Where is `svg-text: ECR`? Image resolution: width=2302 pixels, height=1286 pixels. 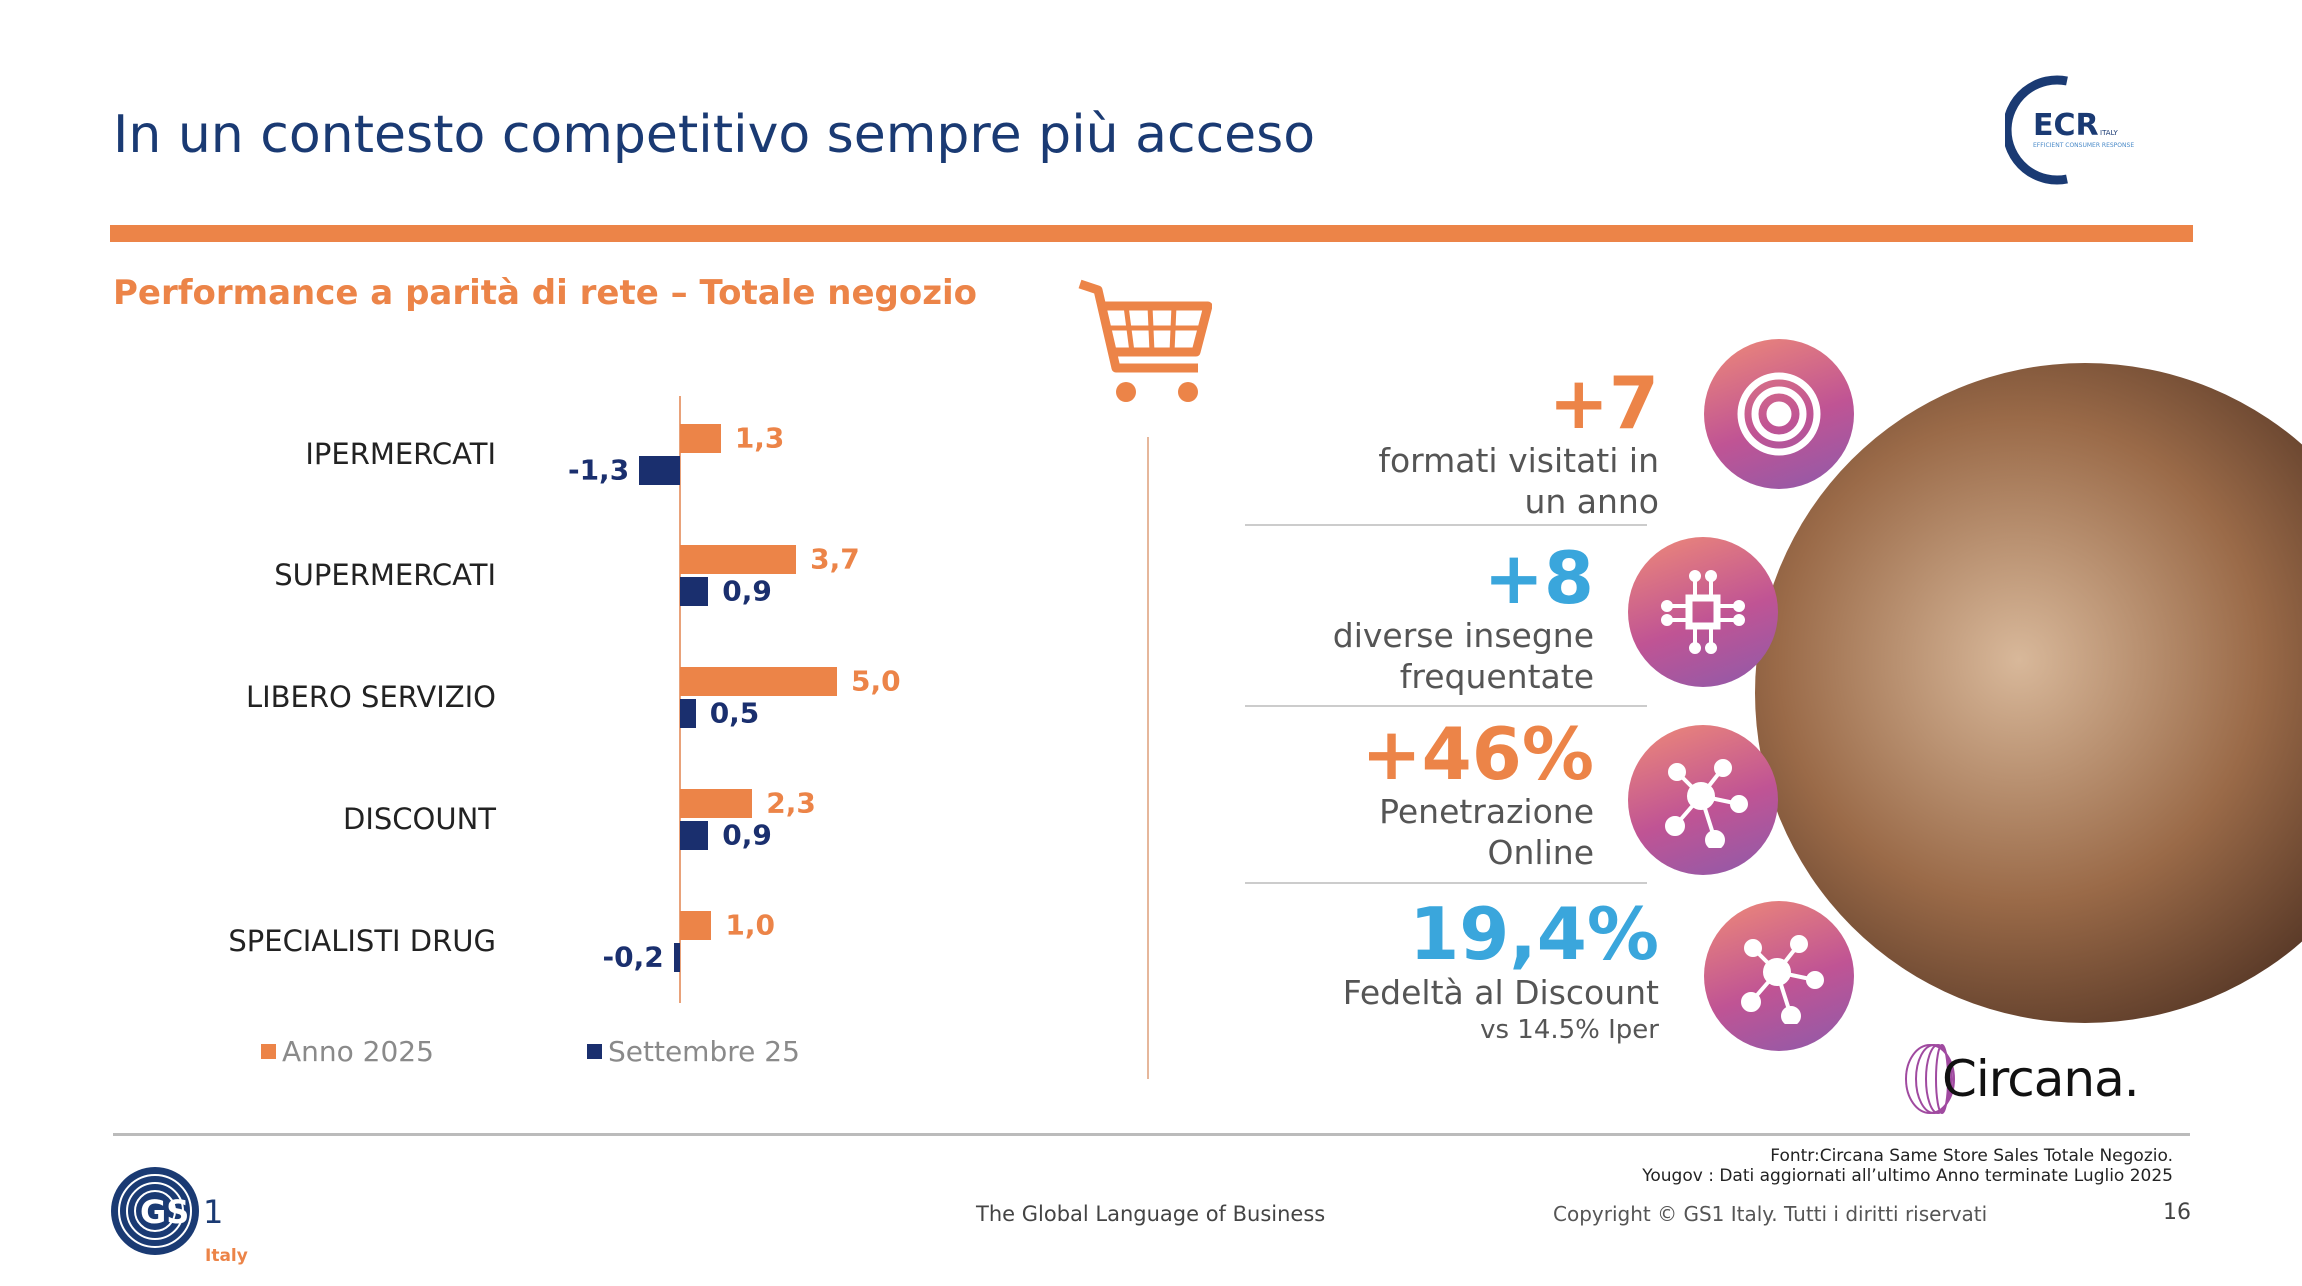
svg-text: ECR is located at coordinates (2066, 125).